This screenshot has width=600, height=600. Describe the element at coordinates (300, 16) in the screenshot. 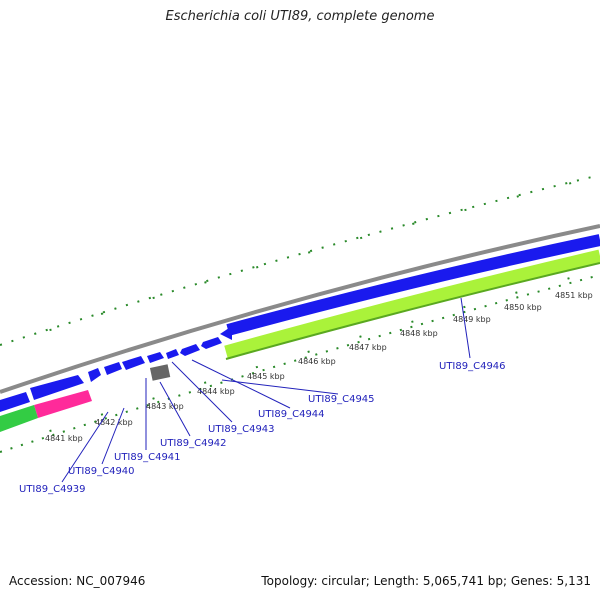

I see `map-title: Escherichia coli UTI89, complete genome` at that location.